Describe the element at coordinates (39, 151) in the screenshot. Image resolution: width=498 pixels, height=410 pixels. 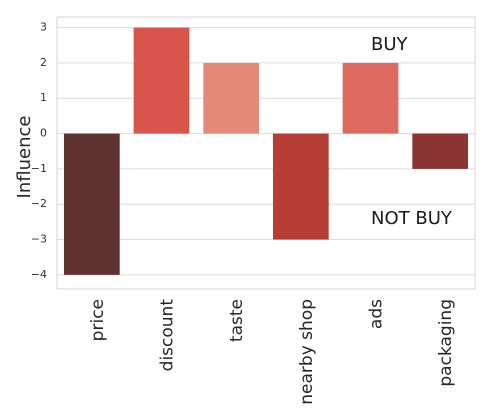
I see `y-tick-labels: 3 2 1 0 −1 −2 −3 −4` at that location.